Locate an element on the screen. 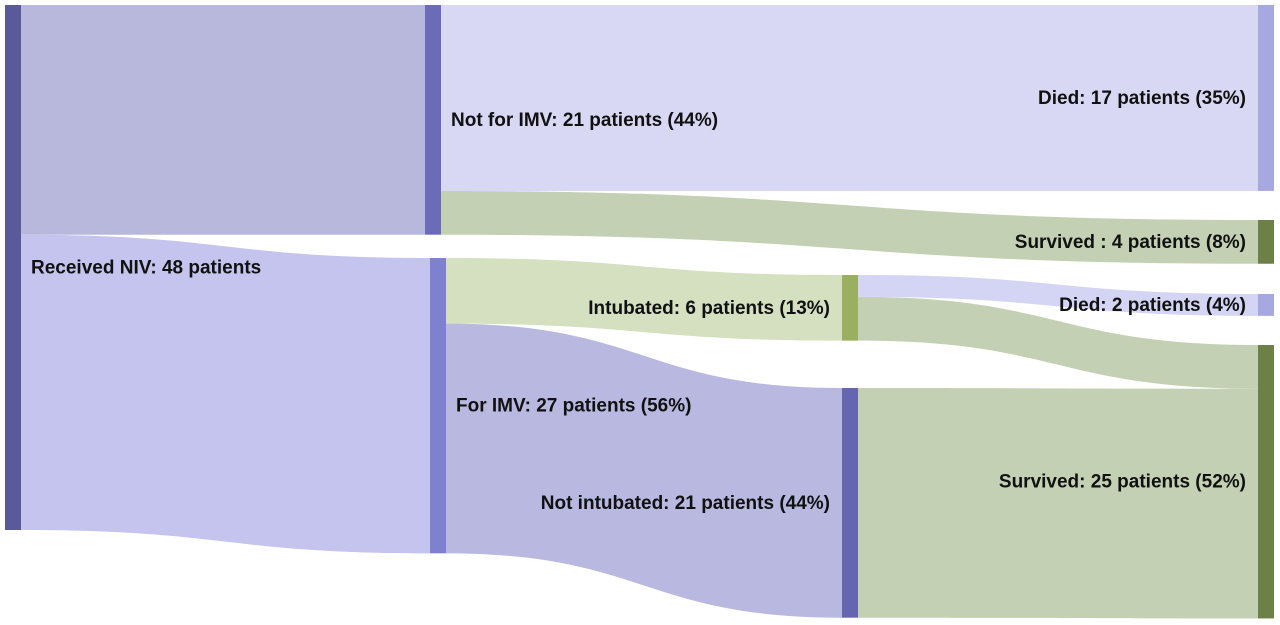 Image resolution: width=1280 pixels, height=625 pixels. node-label: Survived: 25 patients (52%) is located at coordinates (1122, 482).